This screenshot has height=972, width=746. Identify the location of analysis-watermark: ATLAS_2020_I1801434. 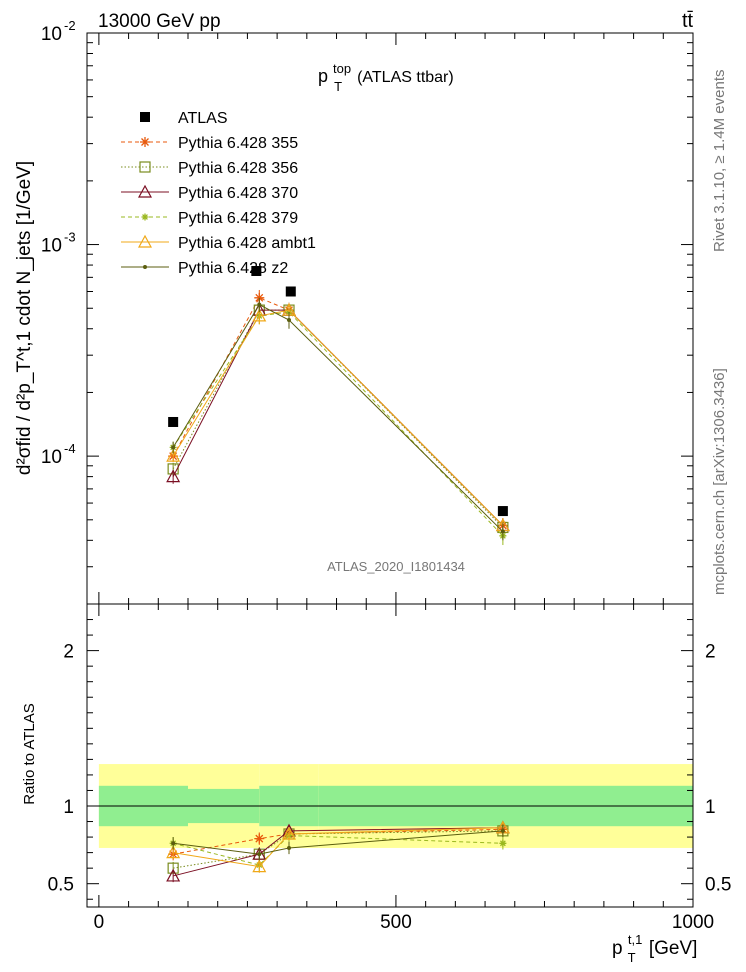
(396, 566).